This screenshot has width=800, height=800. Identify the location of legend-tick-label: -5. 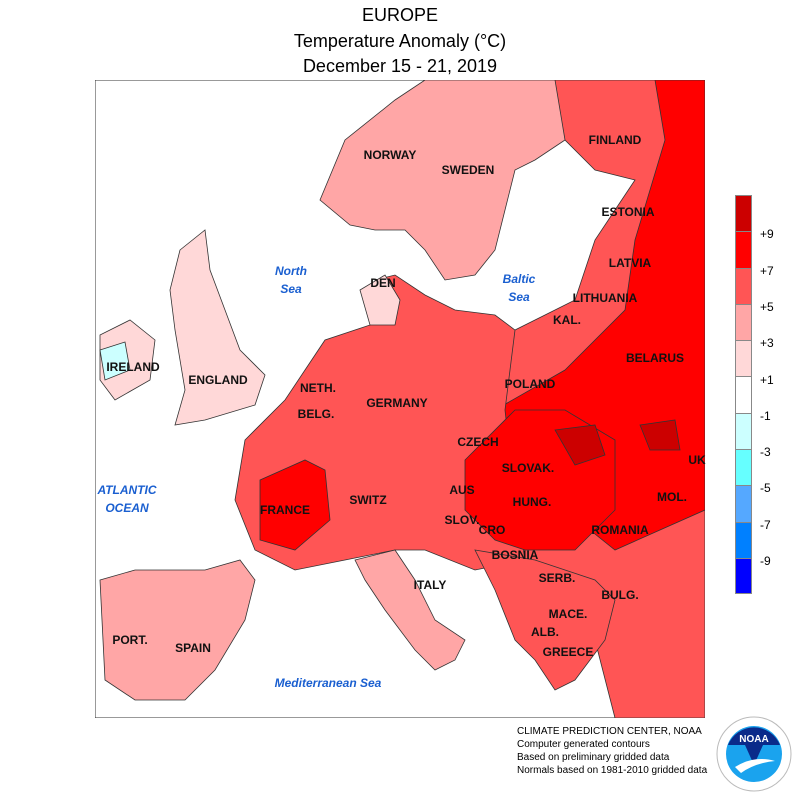
(765, 488).